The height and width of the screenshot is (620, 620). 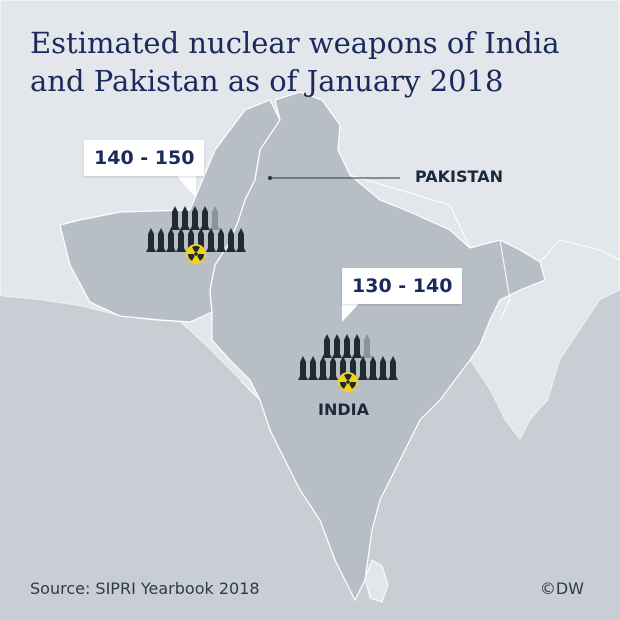 What do you see at coordinates (144, 158) in the screenshot?
I see `pakistan-warhead-count: 140 - 150` at bounding box center [144, 158].